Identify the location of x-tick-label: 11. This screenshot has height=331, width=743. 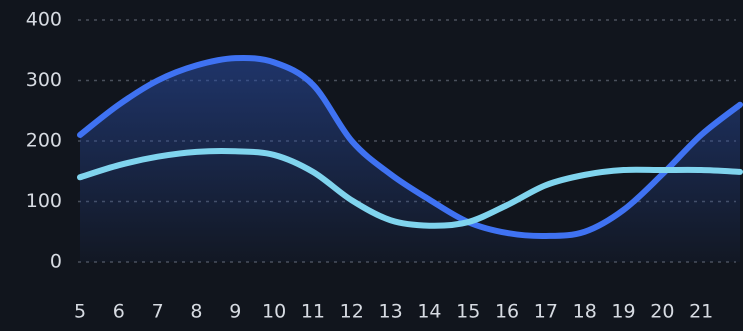
(313, 312).